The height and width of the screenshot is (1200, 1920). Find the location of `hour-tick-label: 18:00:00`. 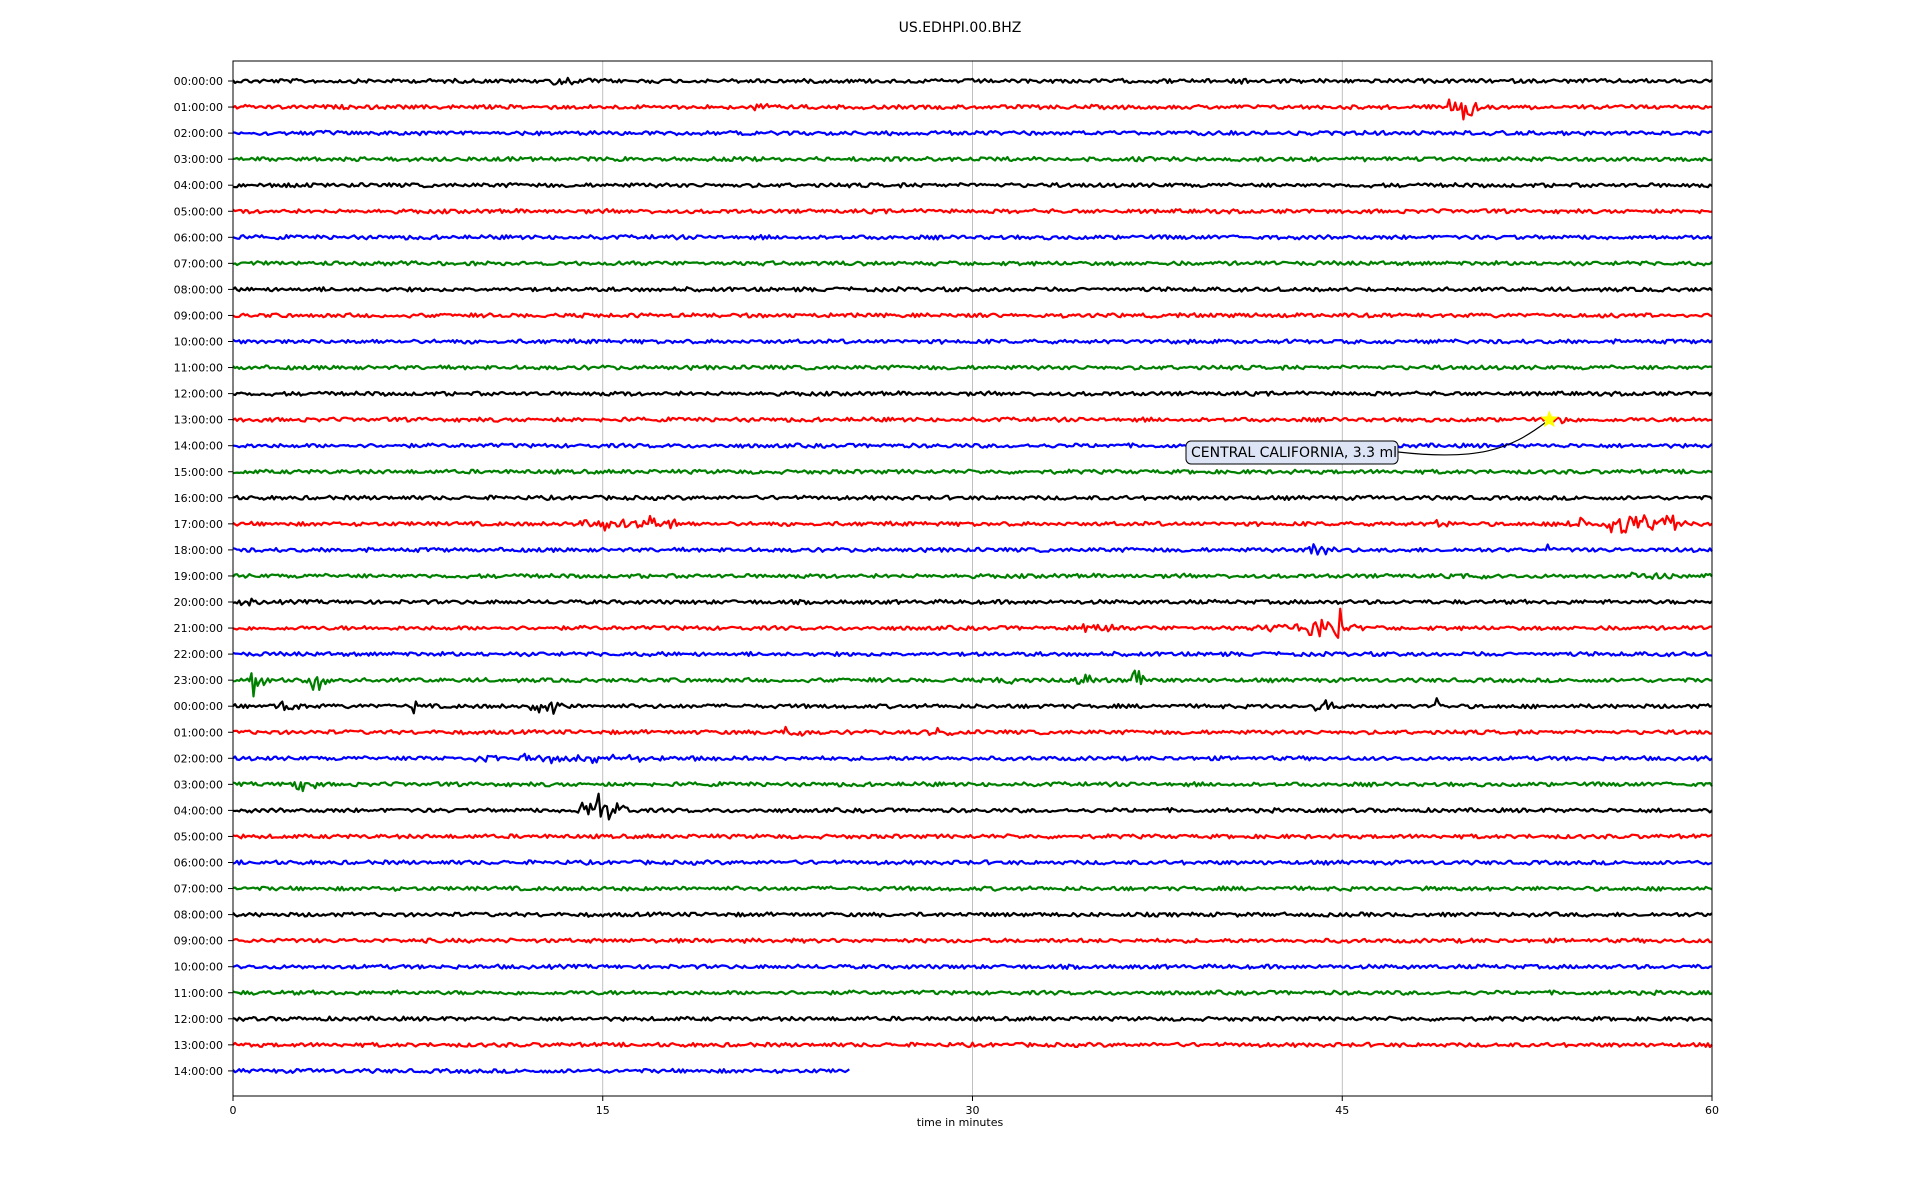

hour-tick-label: 18:00:00 is located at coordinates (198, 550).